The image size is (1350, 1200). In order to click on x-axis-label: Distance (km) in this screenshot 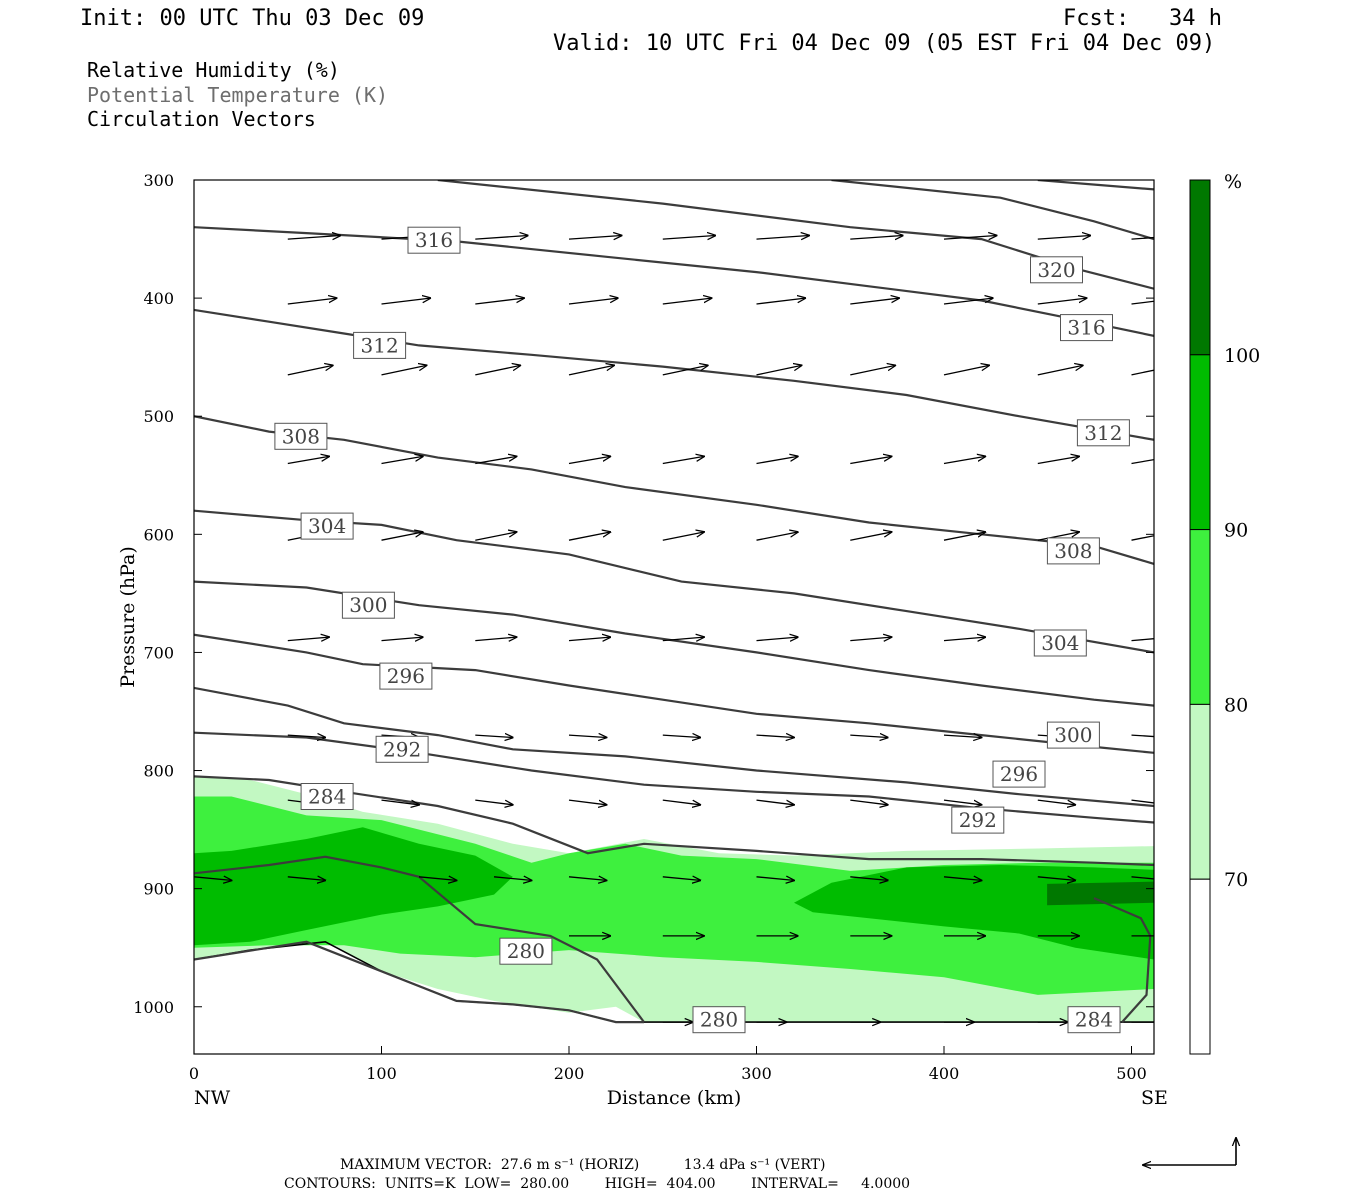, I will do `click(674, 1098)`.